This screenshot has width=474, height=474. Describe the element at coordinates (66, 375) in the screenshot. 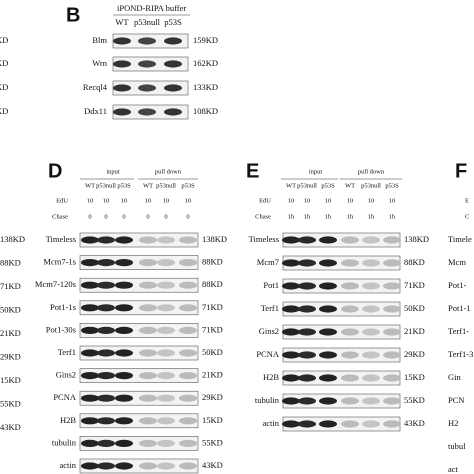

I see `protein-label: Gins2` at that location.